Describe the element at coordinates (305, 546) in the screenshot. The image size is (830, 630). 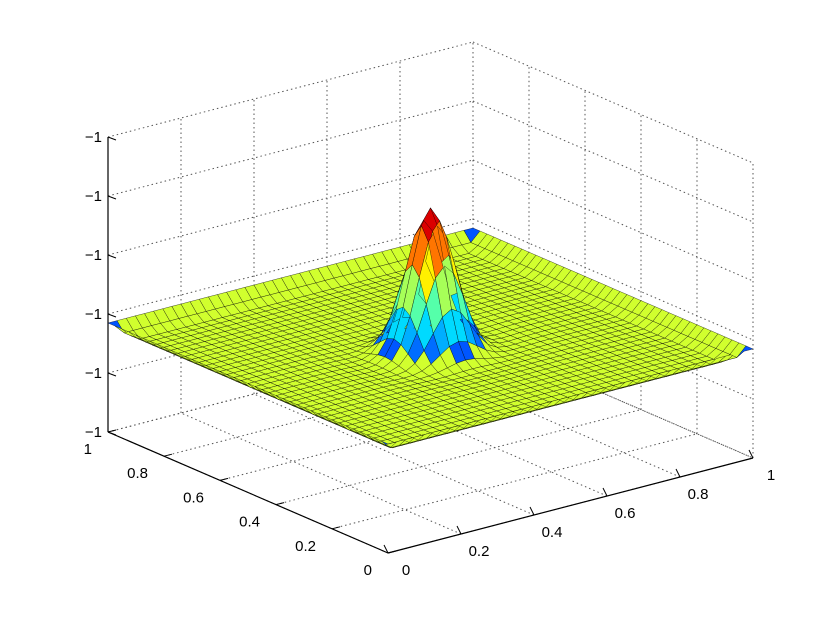
I see `y-tick-label: 0.2` at that location.